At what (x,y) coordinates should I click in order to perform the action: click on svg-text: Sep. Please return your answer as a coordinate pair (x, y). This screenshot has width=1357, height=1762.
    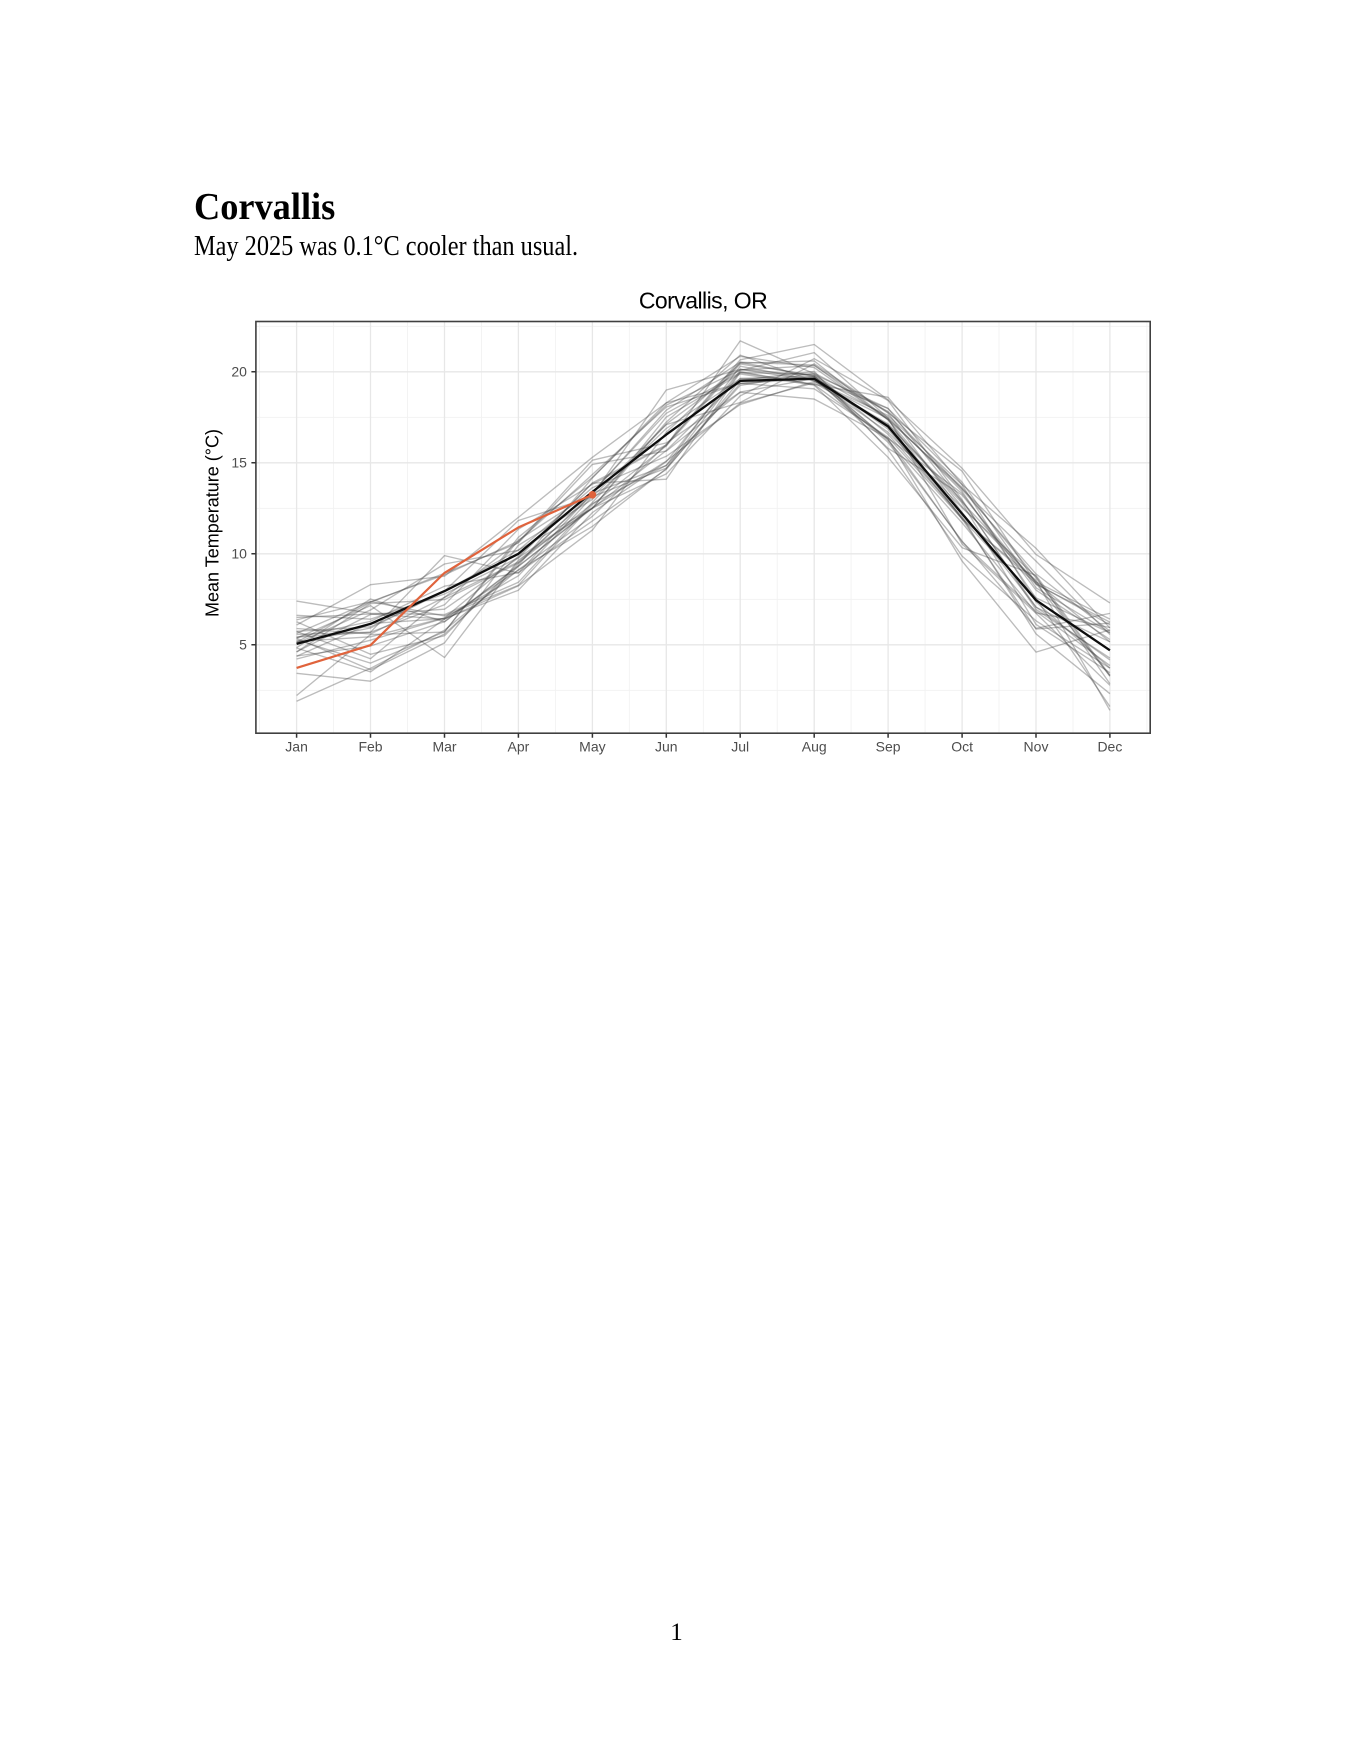
    Looking at the image, I should click on (888, 747).